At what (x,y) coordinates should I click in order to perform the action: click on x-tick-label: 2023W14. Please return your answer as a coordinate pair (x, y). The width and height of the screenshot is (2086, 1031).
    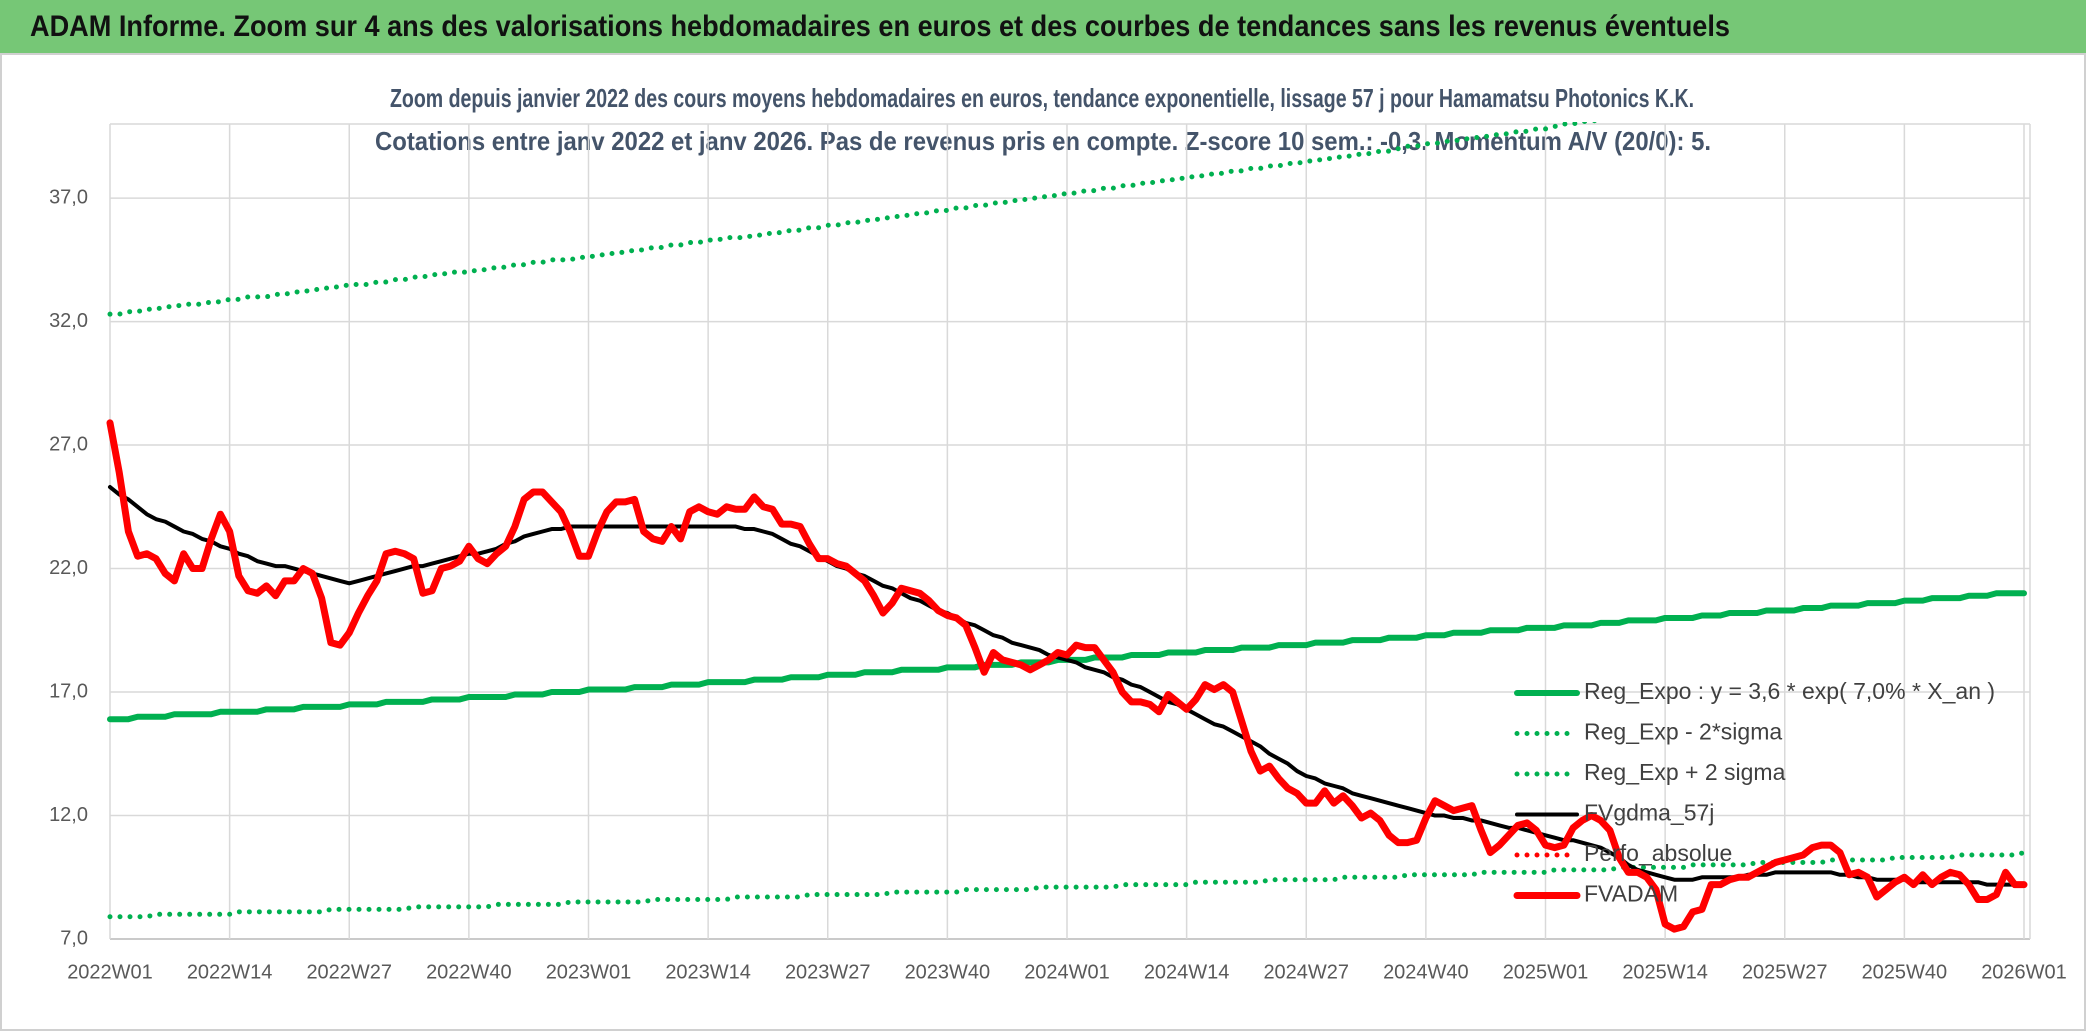
    Looking at the image, I should click on (708, 972).